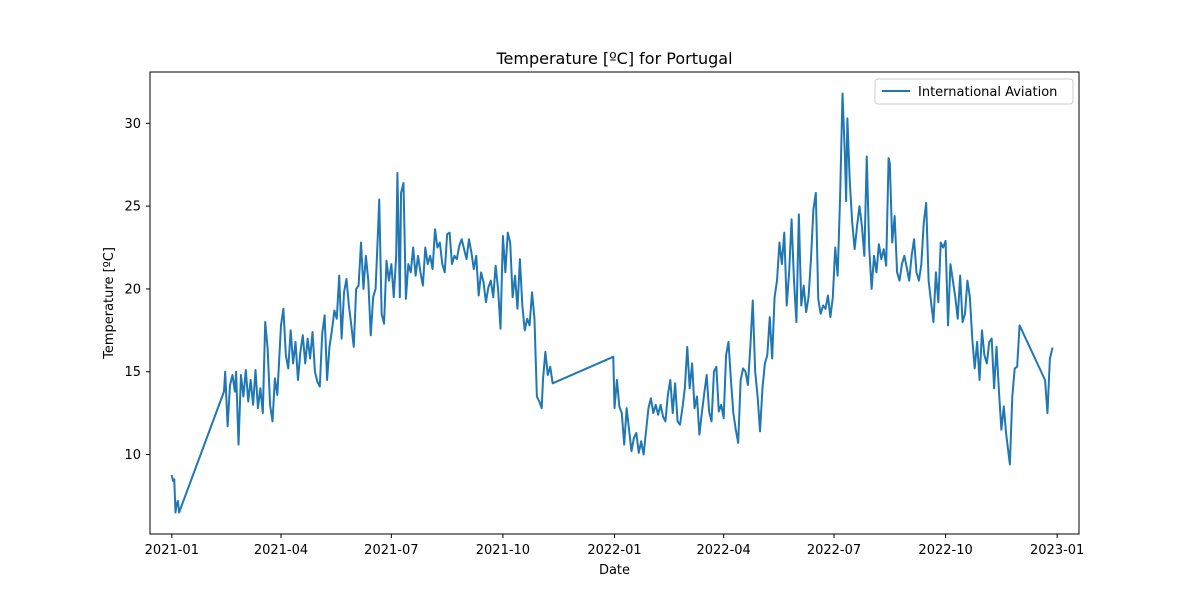  Describe the element at coordinates (281, 550) in the screenshot. I see `x-tick-label: 2021-04` at that location.